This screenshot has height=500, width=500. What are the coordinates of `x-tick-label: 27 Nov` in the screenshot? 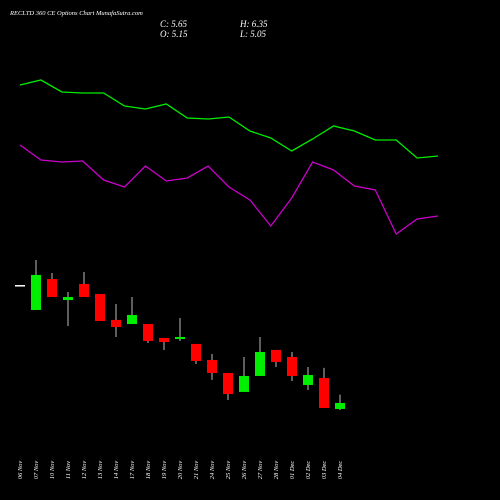 It's located at (260, 470).